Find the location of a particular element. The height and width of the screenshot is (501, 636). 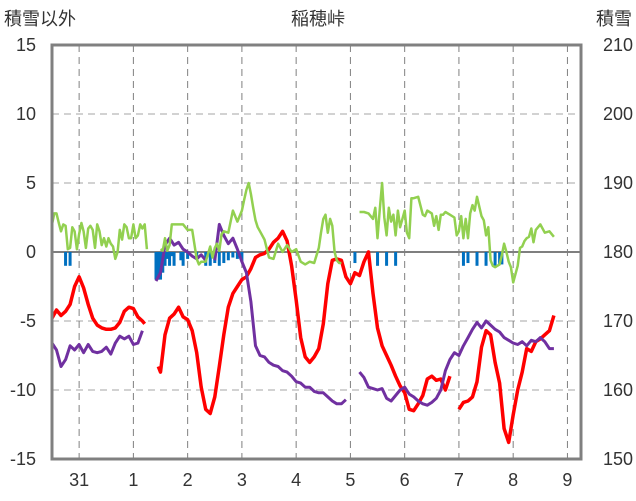

x-tick-label: 2 is located at coordinates (188, 480).